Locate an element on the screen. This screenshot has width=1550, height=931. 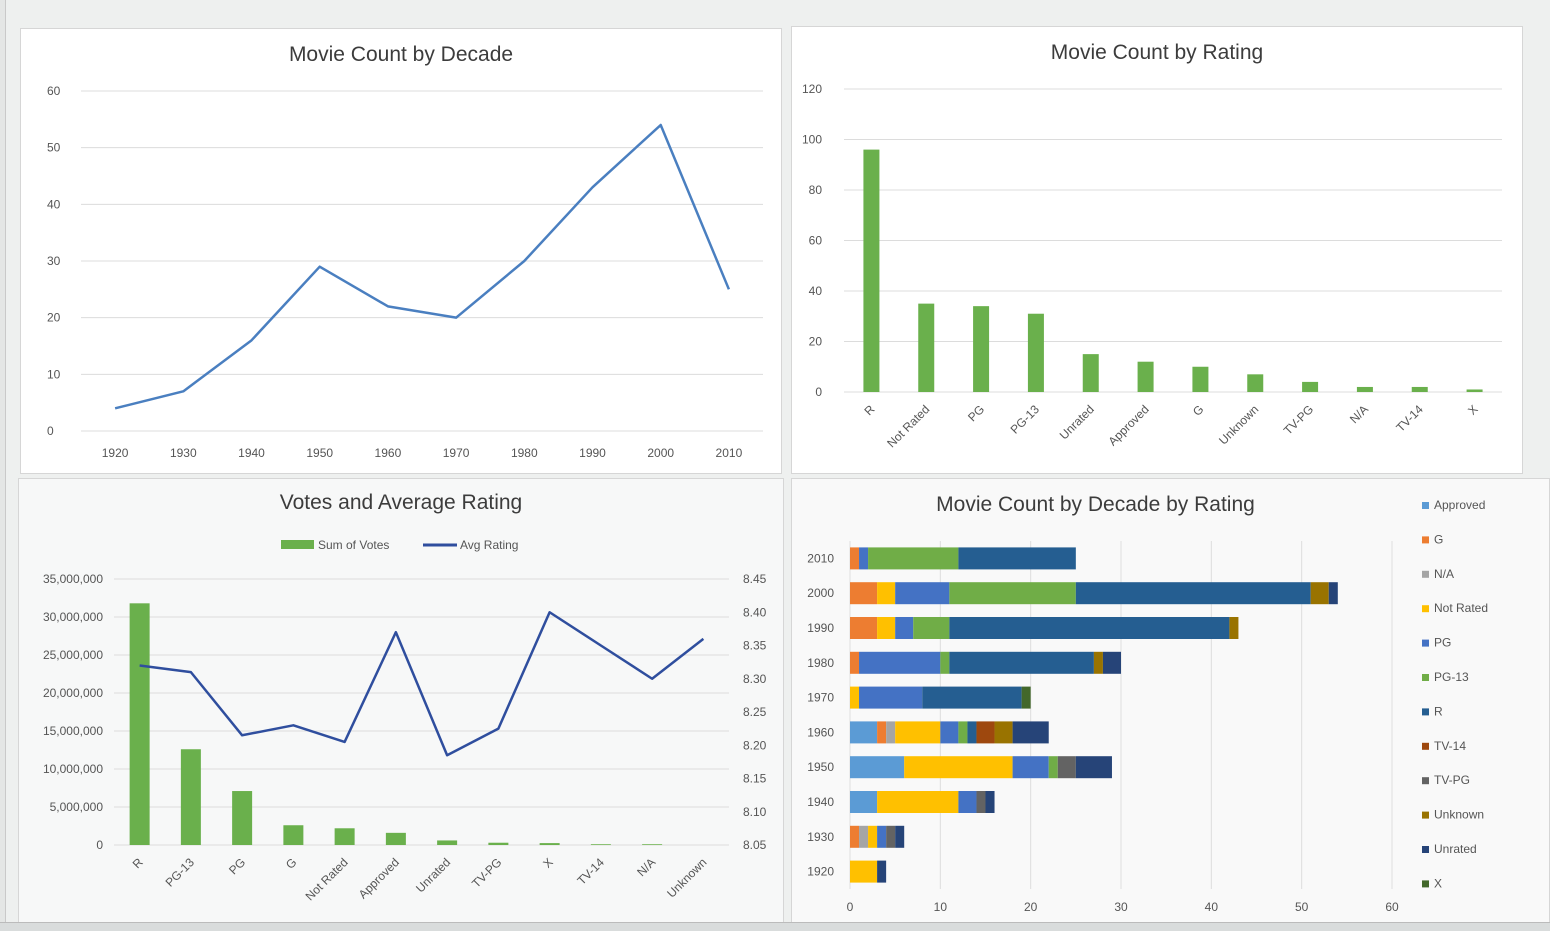
legend-label: PG is located at coordinates (1442, 643).